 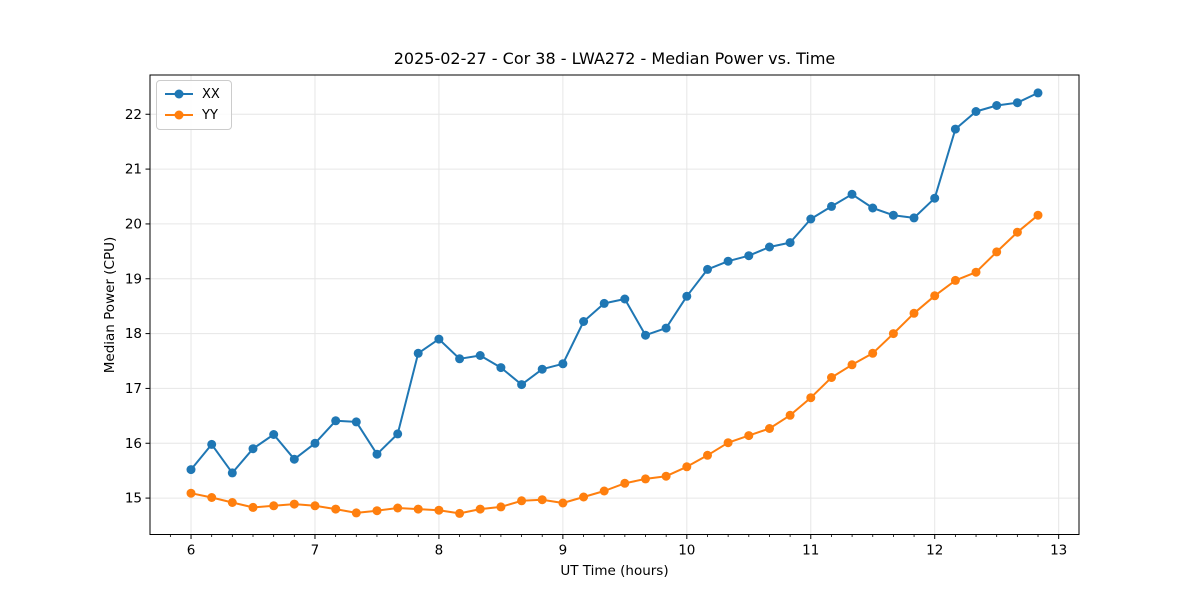 I want to click on x-tick-label: 11, so click(x=810, y=551).